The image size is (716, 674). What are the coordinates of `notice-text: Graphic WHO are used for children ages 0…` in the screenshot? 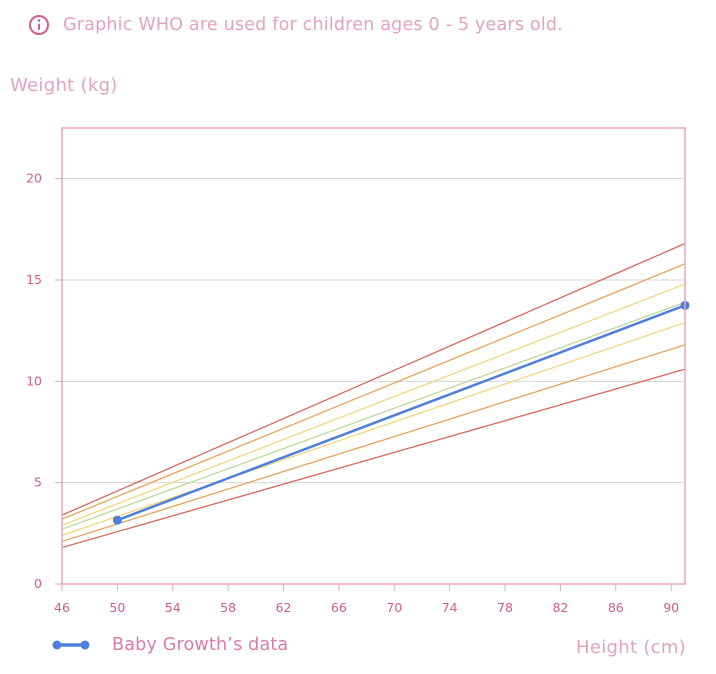 It's located at (313, 25).